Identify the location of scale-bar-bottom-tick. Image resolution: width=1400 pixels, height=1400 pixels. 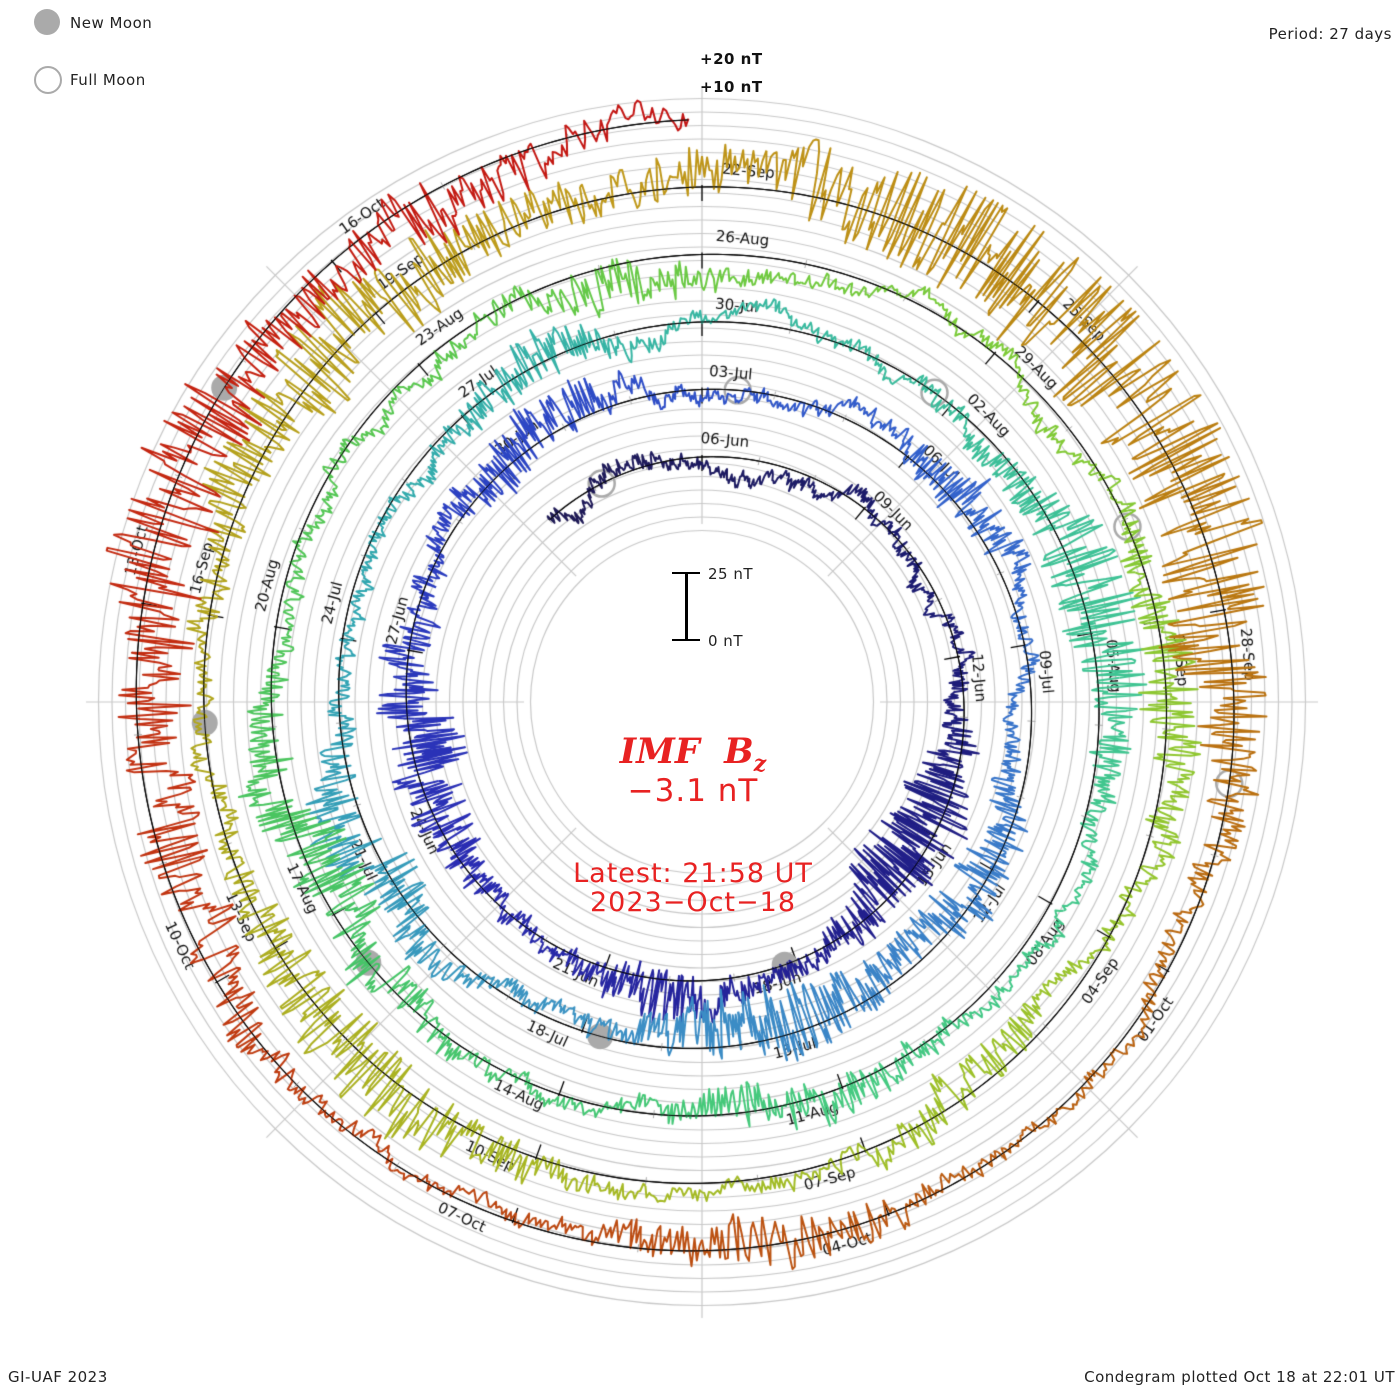
(686, 640).